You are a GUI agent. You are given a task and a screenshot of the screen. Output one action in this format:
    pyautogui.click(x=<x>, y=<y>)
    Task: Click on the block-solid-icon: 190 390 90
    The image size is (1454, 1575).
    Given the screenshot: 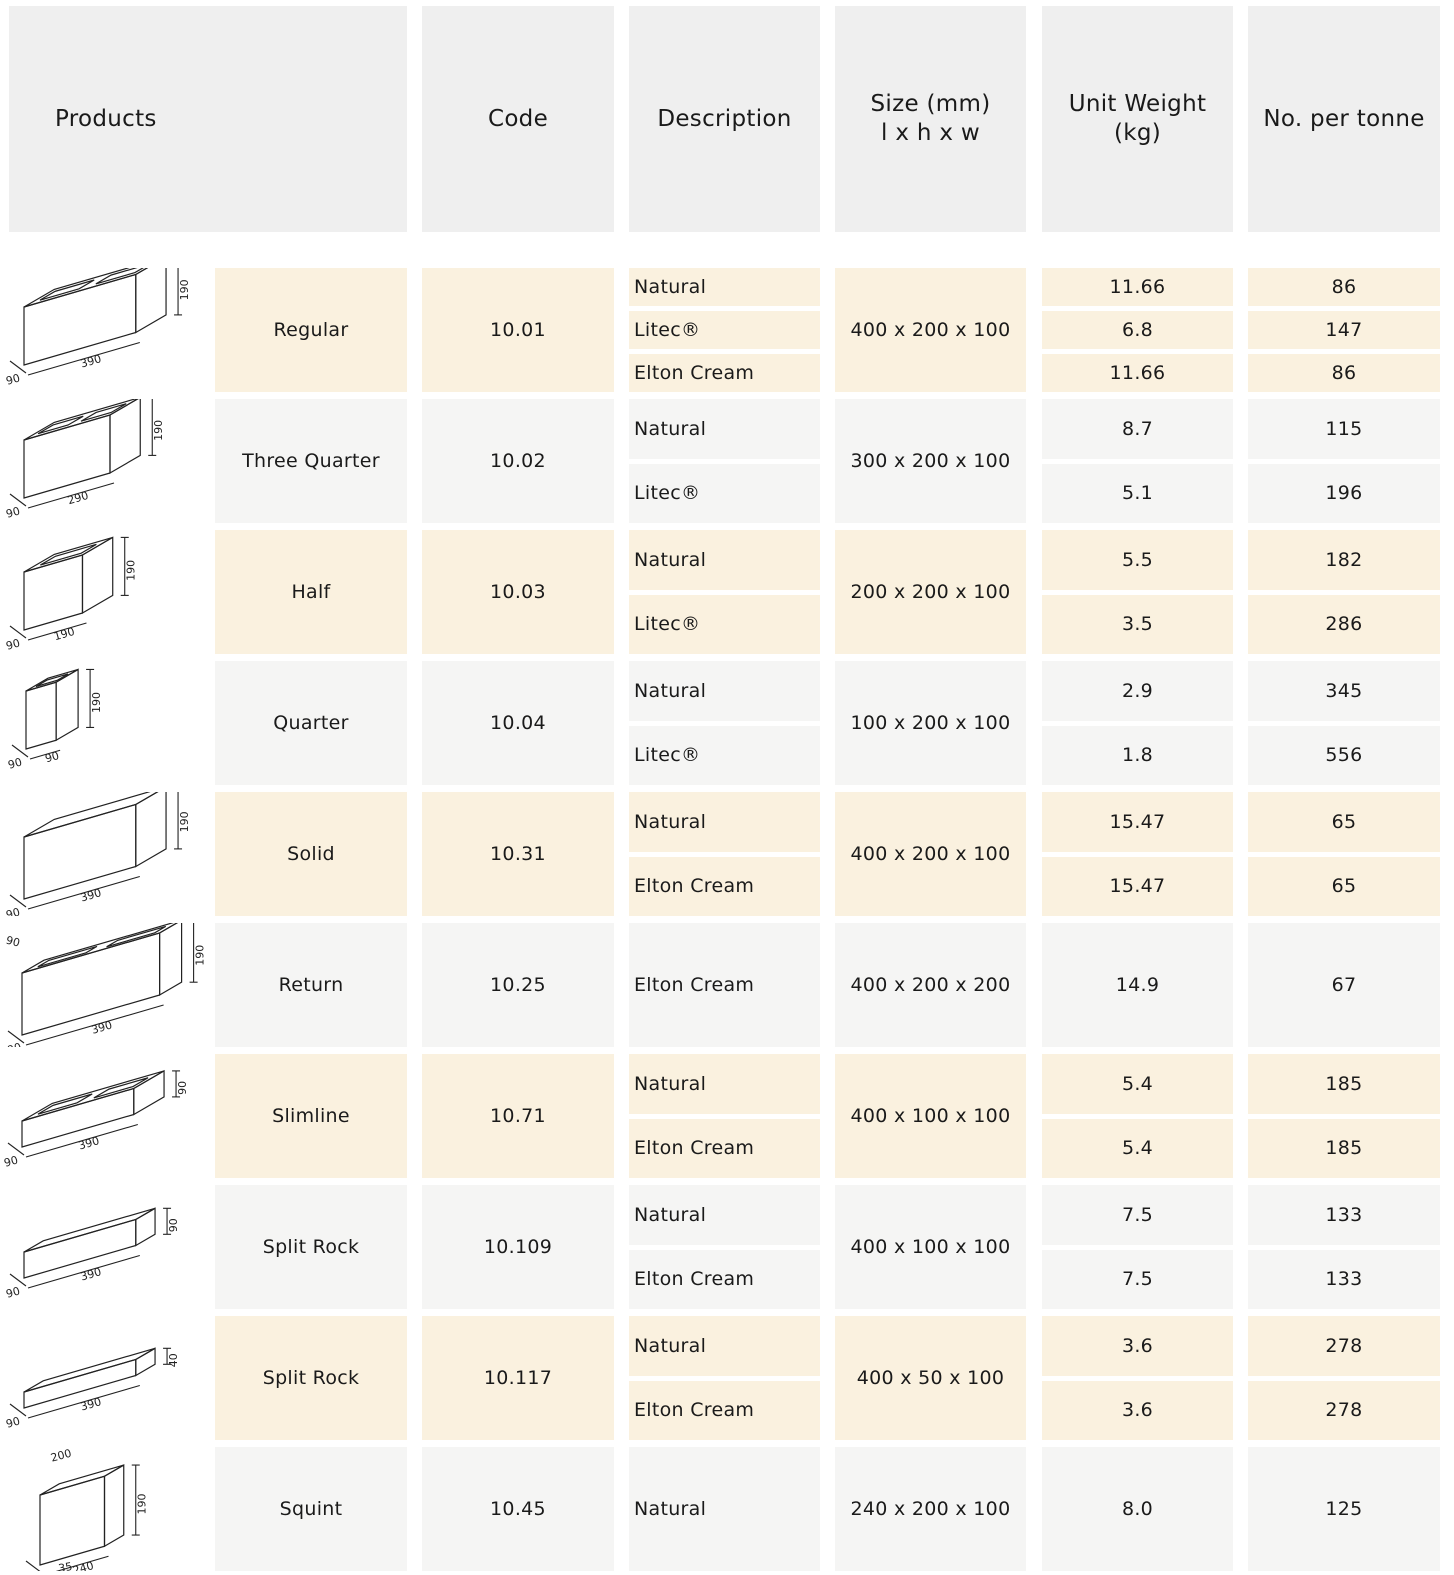 What is the action you would take?
    pyautogui.click(x=102, y=854)
    